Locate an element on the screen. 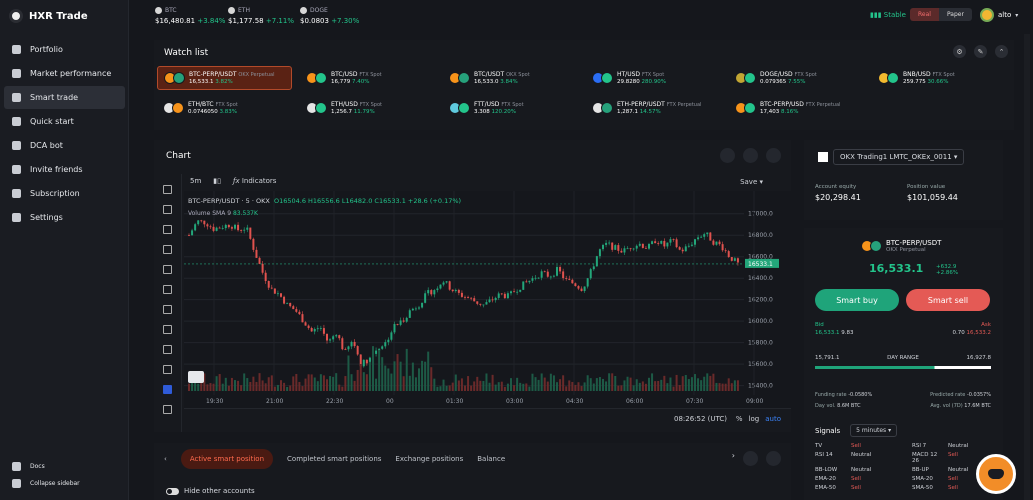  interval-selector: 5m is located at coordinates (196, 181).